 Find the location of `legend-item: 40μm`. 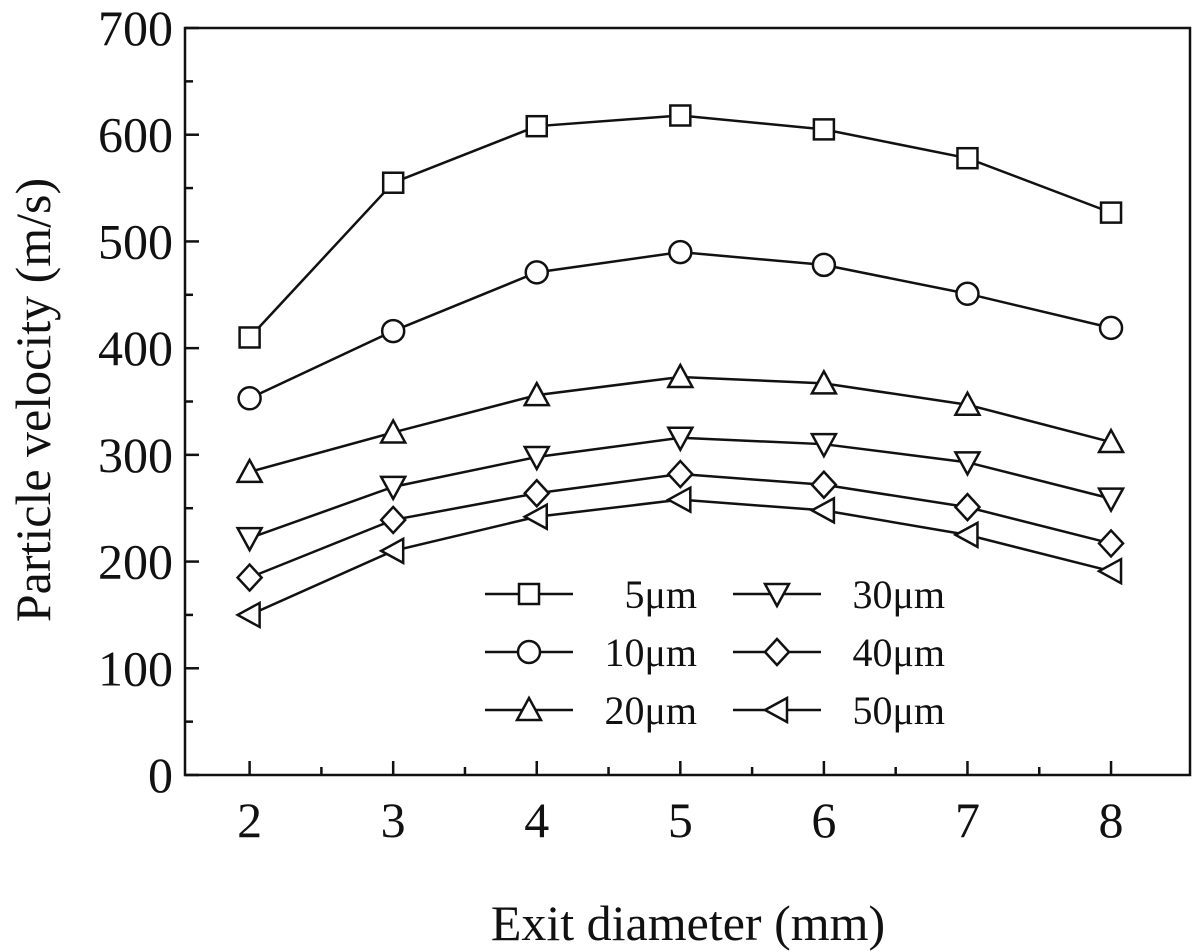

legend-item: 40μm is located at coordinates (839, 652).